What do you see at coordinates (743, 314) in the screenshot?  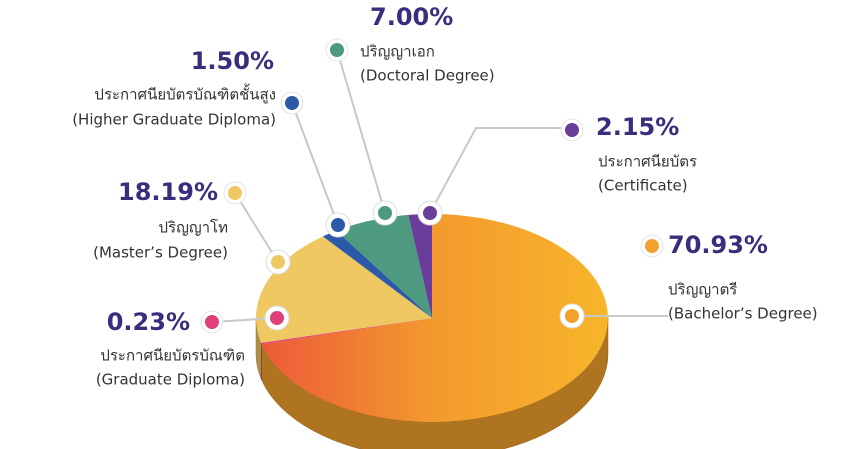 I see `category-label-en: (Bachelor’s Degree)` at bounding box center [743, 314].